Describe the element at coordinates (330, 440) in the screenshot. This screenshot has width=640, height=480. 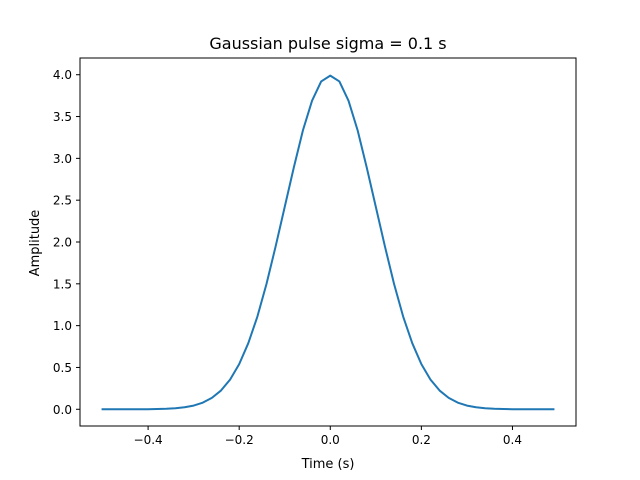
I see `x-tick-label: 0.0` at that location.